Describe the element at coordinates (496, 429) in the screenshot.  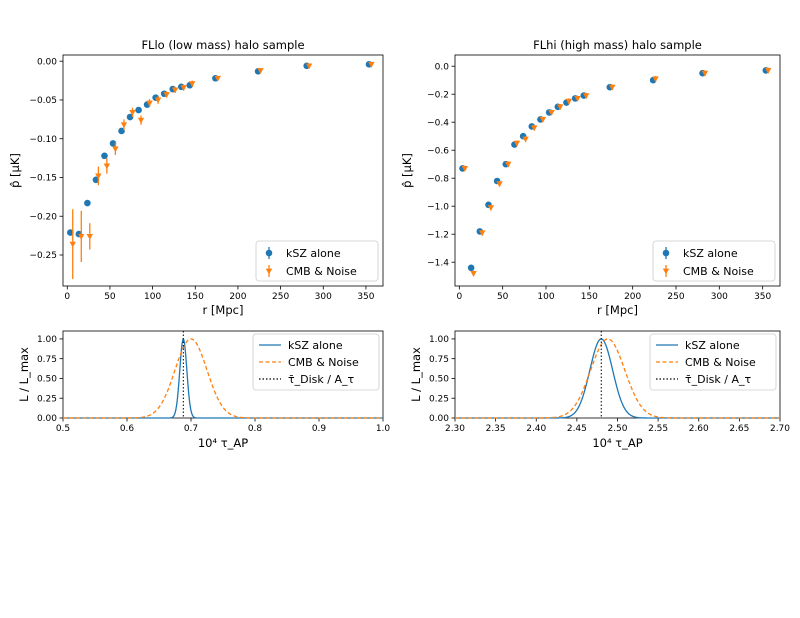
I see `x-tick-label: 2.35` at that location.